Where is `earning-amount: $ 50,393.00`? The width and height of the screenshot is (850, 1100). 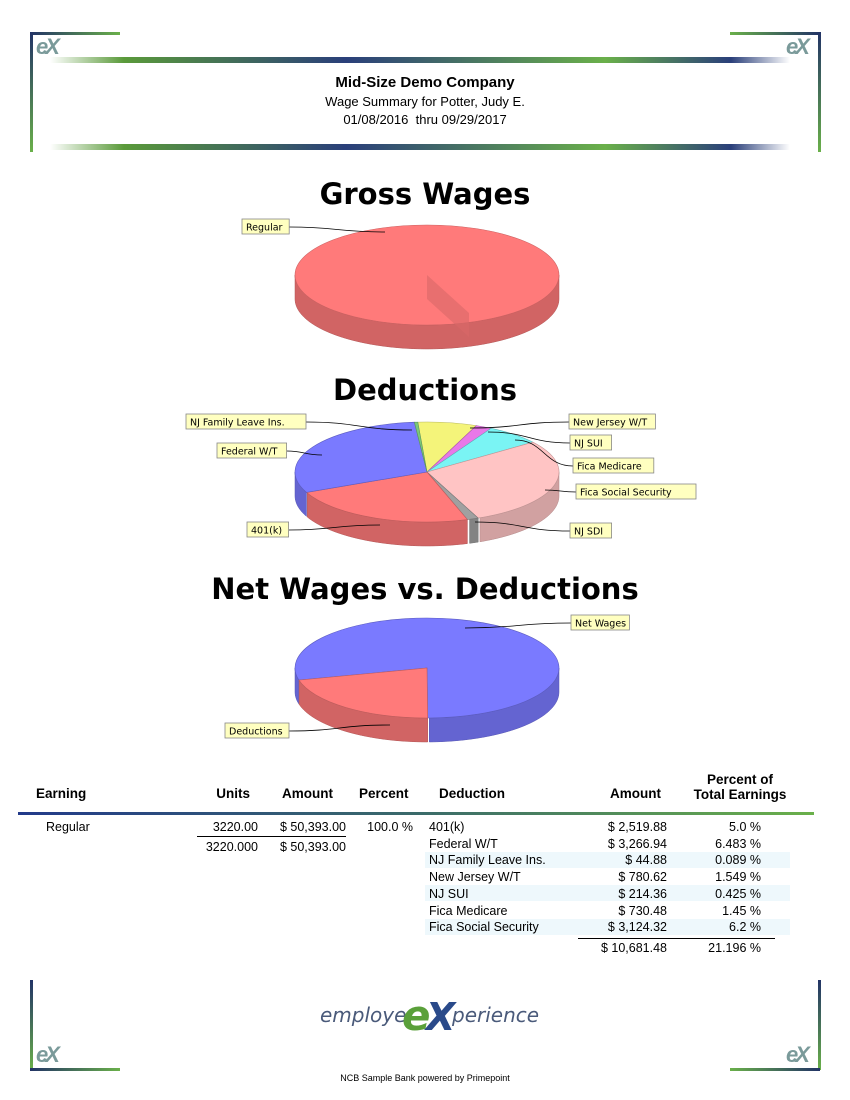
earning-amount: $ 50,393.00 is located at coordinates (312, 827).